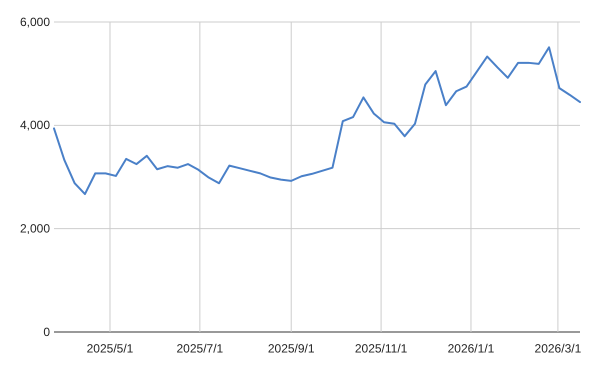 This screenshot has width=596, height=367. What do you see at coordinates (381, 349) in the screenshot?
I see `x-tick-label: 2025/11/1` at bounding box center [381, 349].